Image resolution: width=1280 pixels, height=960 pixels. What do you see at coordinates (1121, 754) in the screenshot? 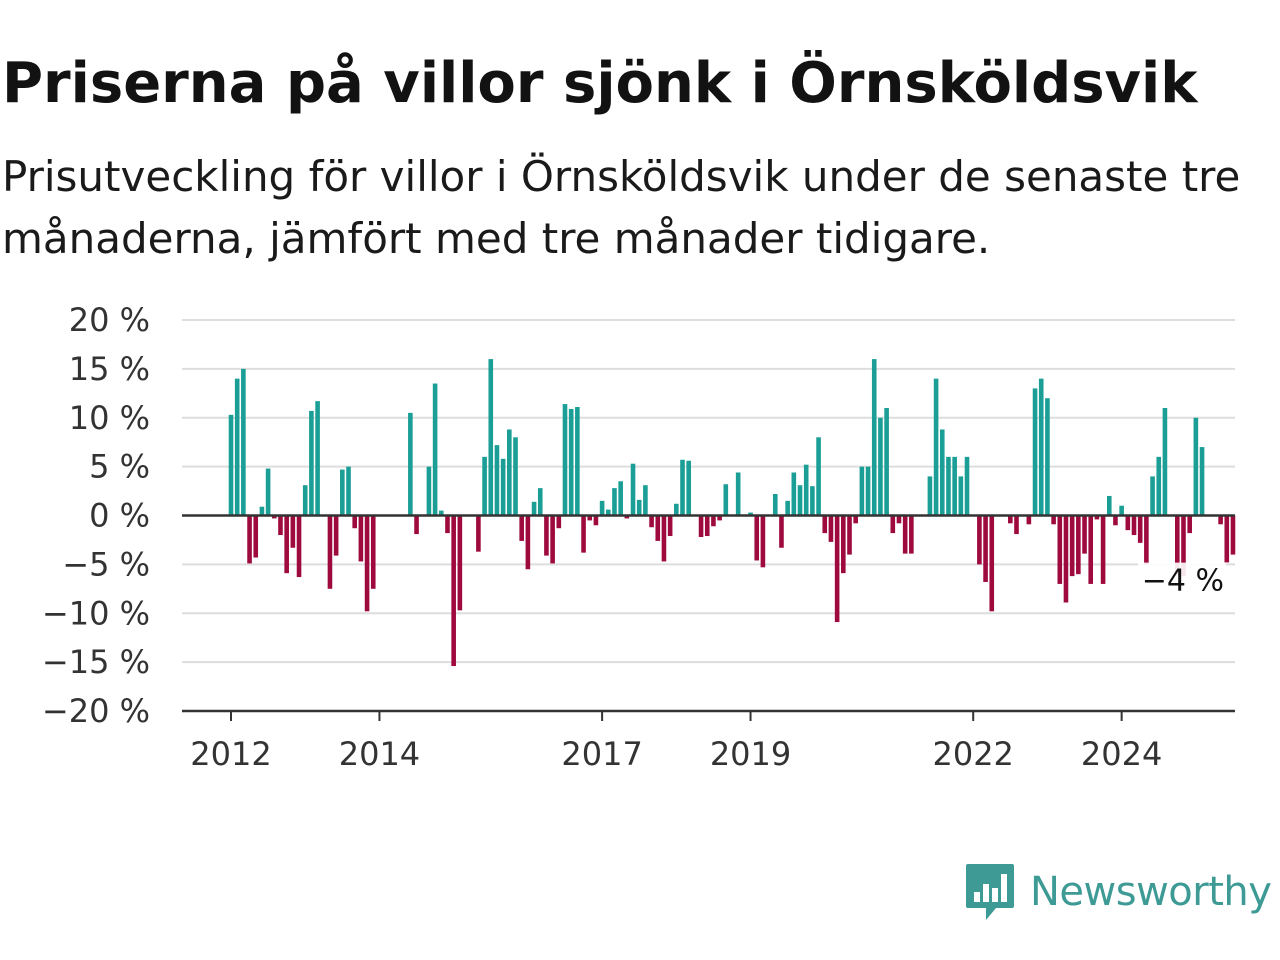
I see `x-tick-label: 2024` at bounding box center [1121, 754].